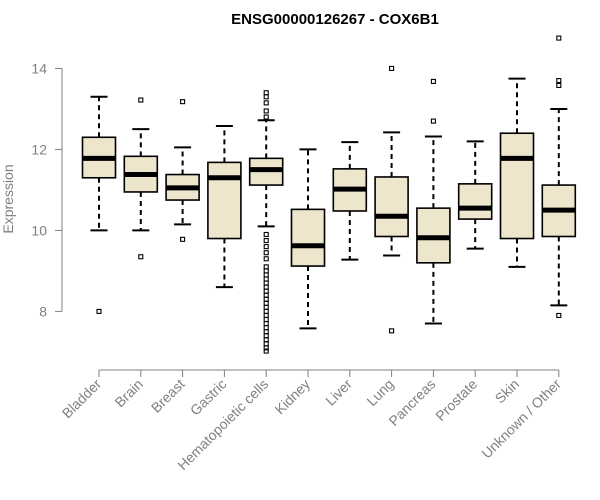 The width and height of the screenshot is (600, 500). What do you see at coordinates (8, 198) in the screenshot?
I see `y-axis-label: Expression` at bounding box center [8, 198].